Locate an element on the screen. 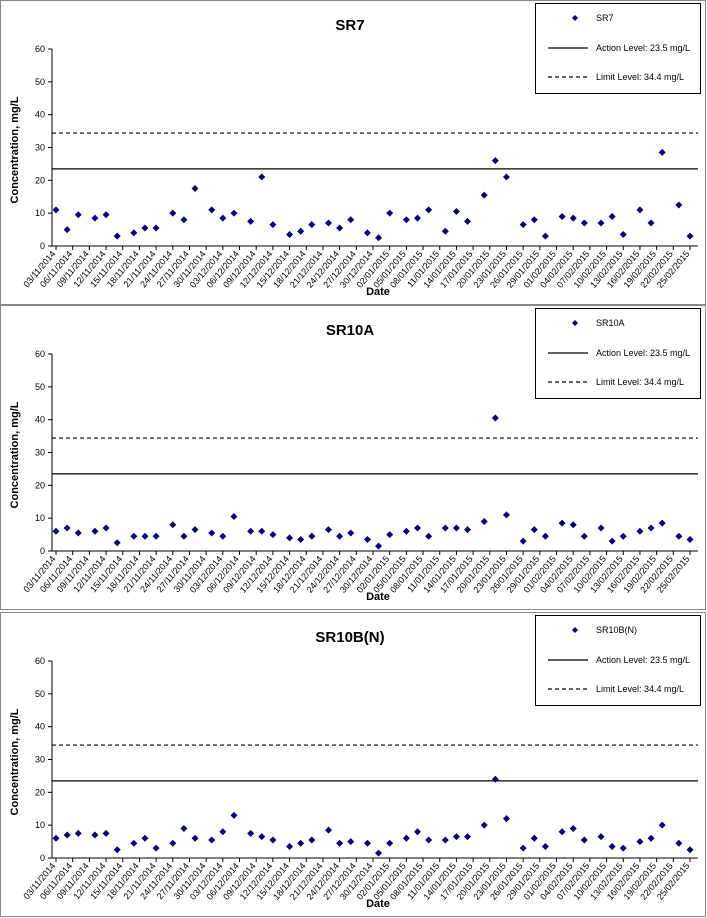 The image size is (707, 918). legend-label: SR10A is located at coordinates (610, 323).